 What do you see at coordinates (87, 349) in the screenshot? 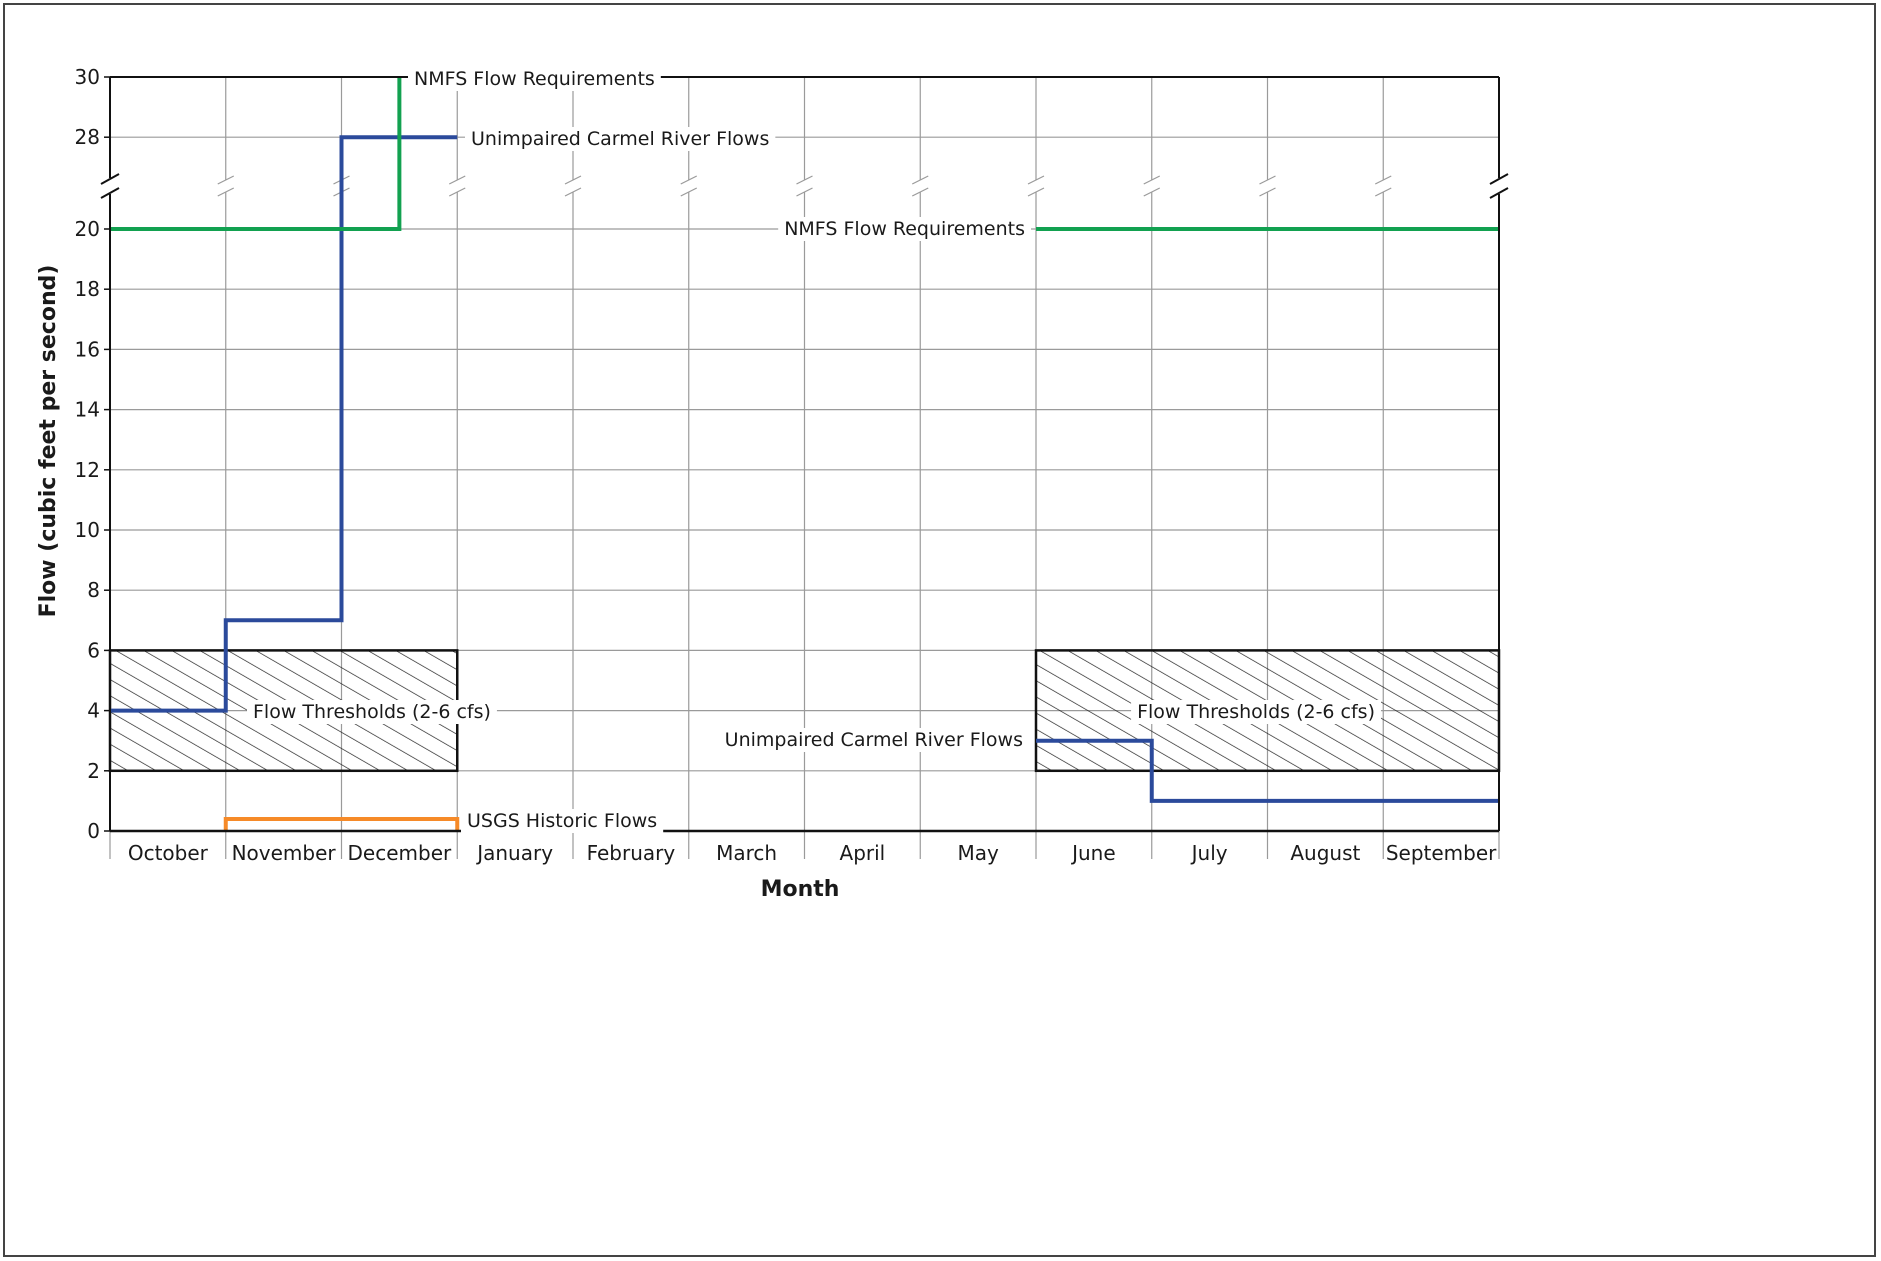
I see `tick-label-y: 16` at bounding box center [87, 349].